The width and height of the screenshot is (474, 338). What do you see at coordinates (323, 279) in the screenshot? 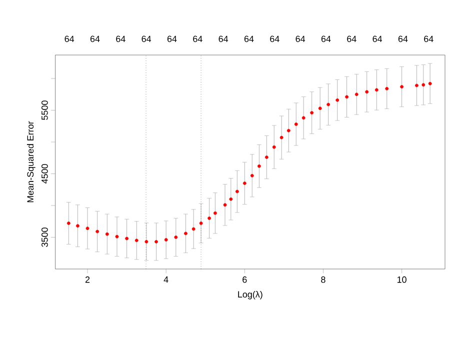
I see `x-tick-label: 8` at bounding box center [323, 279].